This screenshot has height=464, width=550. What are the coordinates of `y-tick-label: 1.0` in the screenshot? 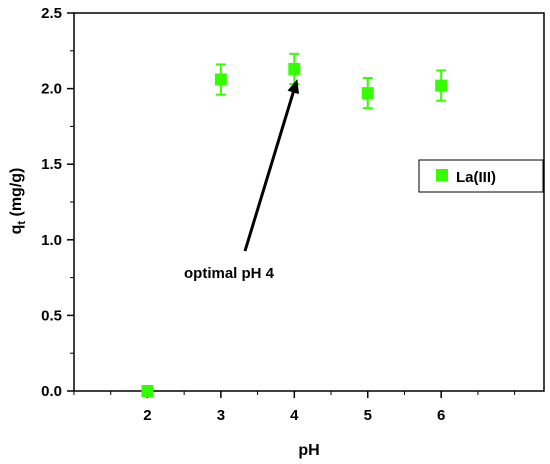 It's located at (51, 240).